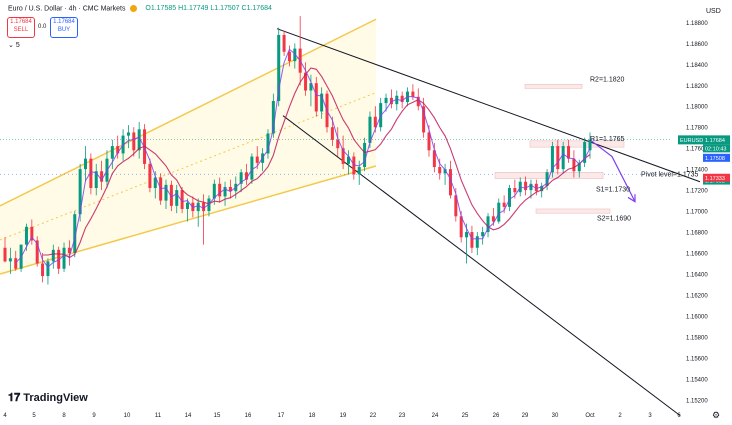 This screenshot has width=732, height=425. Describe the element at coordinates (716, 177) in the screenshot. I see `price-label-box` at that location.